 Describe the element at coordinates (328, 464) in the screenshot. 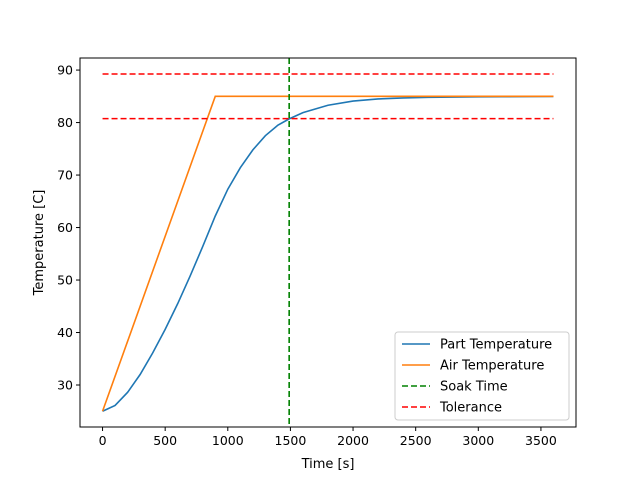

I see `x-axis-label: Time [s]` at that location.